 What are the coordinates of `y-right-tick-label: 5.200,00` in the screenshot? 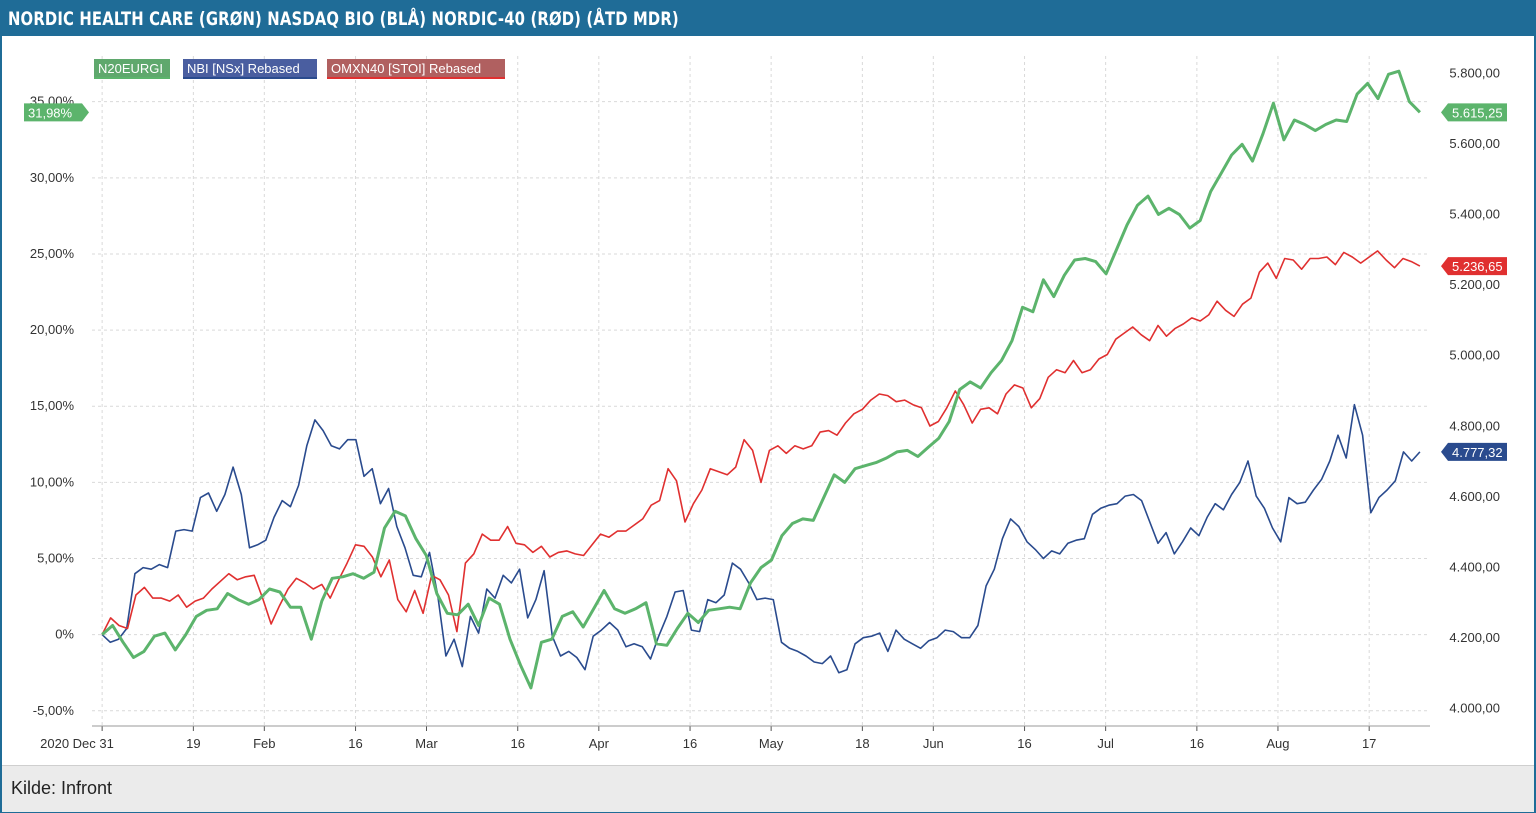 It's located at (1474, 284).